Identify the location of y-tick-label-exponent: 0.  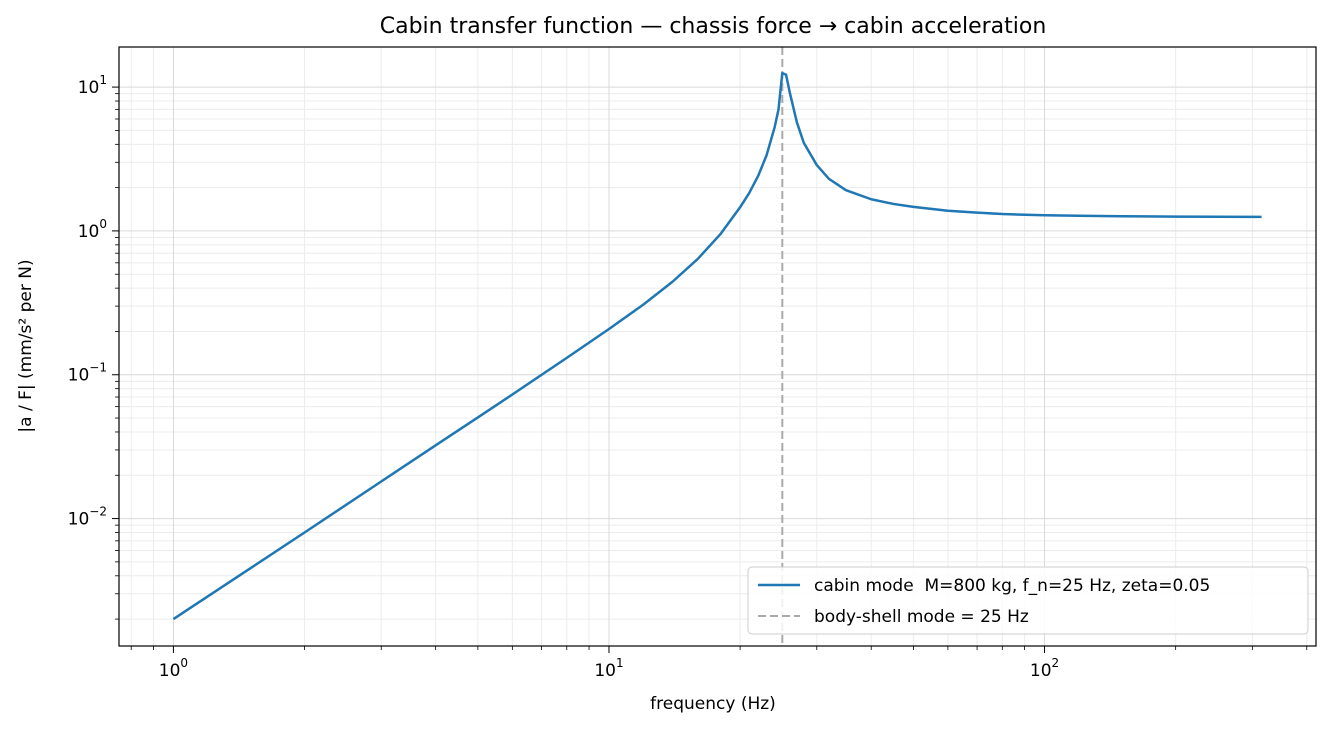
(103, 224).